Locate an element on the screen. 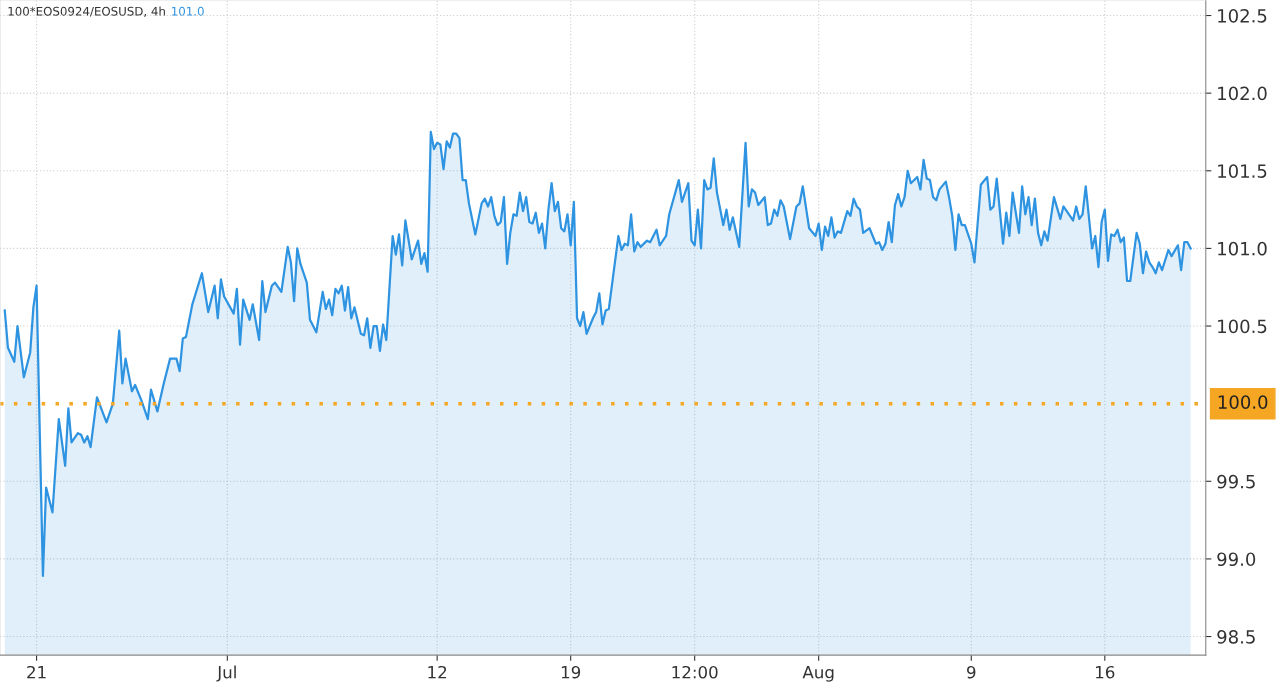 This screenshot has height=697, width=1280. x-tick-label: 12 is located at coordinates (437, 672).